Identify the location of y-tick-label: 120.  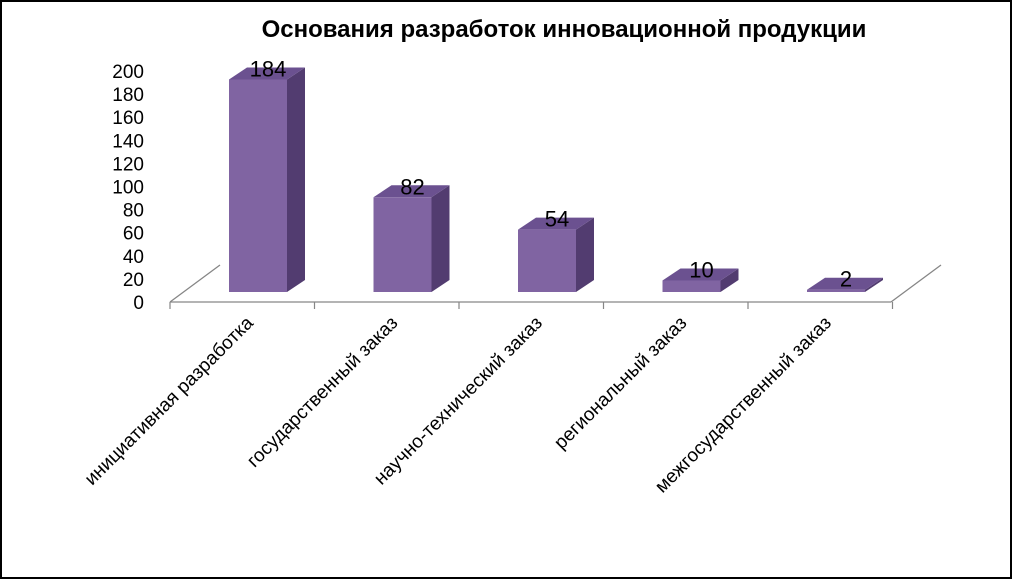
(128, 164).